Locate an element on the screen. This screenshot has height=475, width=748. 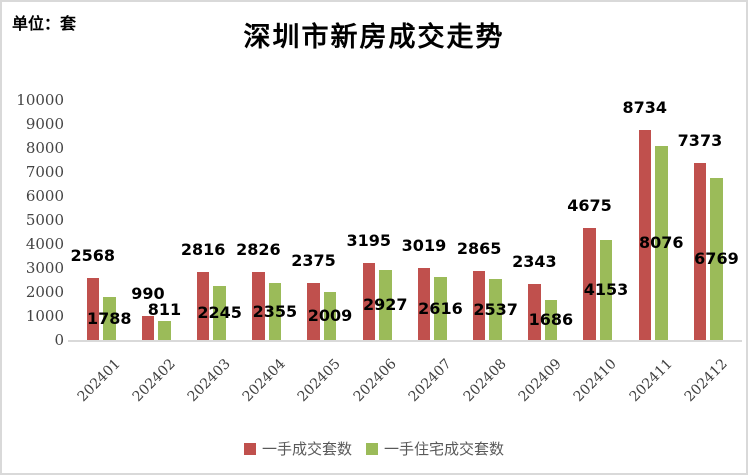
data-label: 2568 is located at coordinates (93, 256).